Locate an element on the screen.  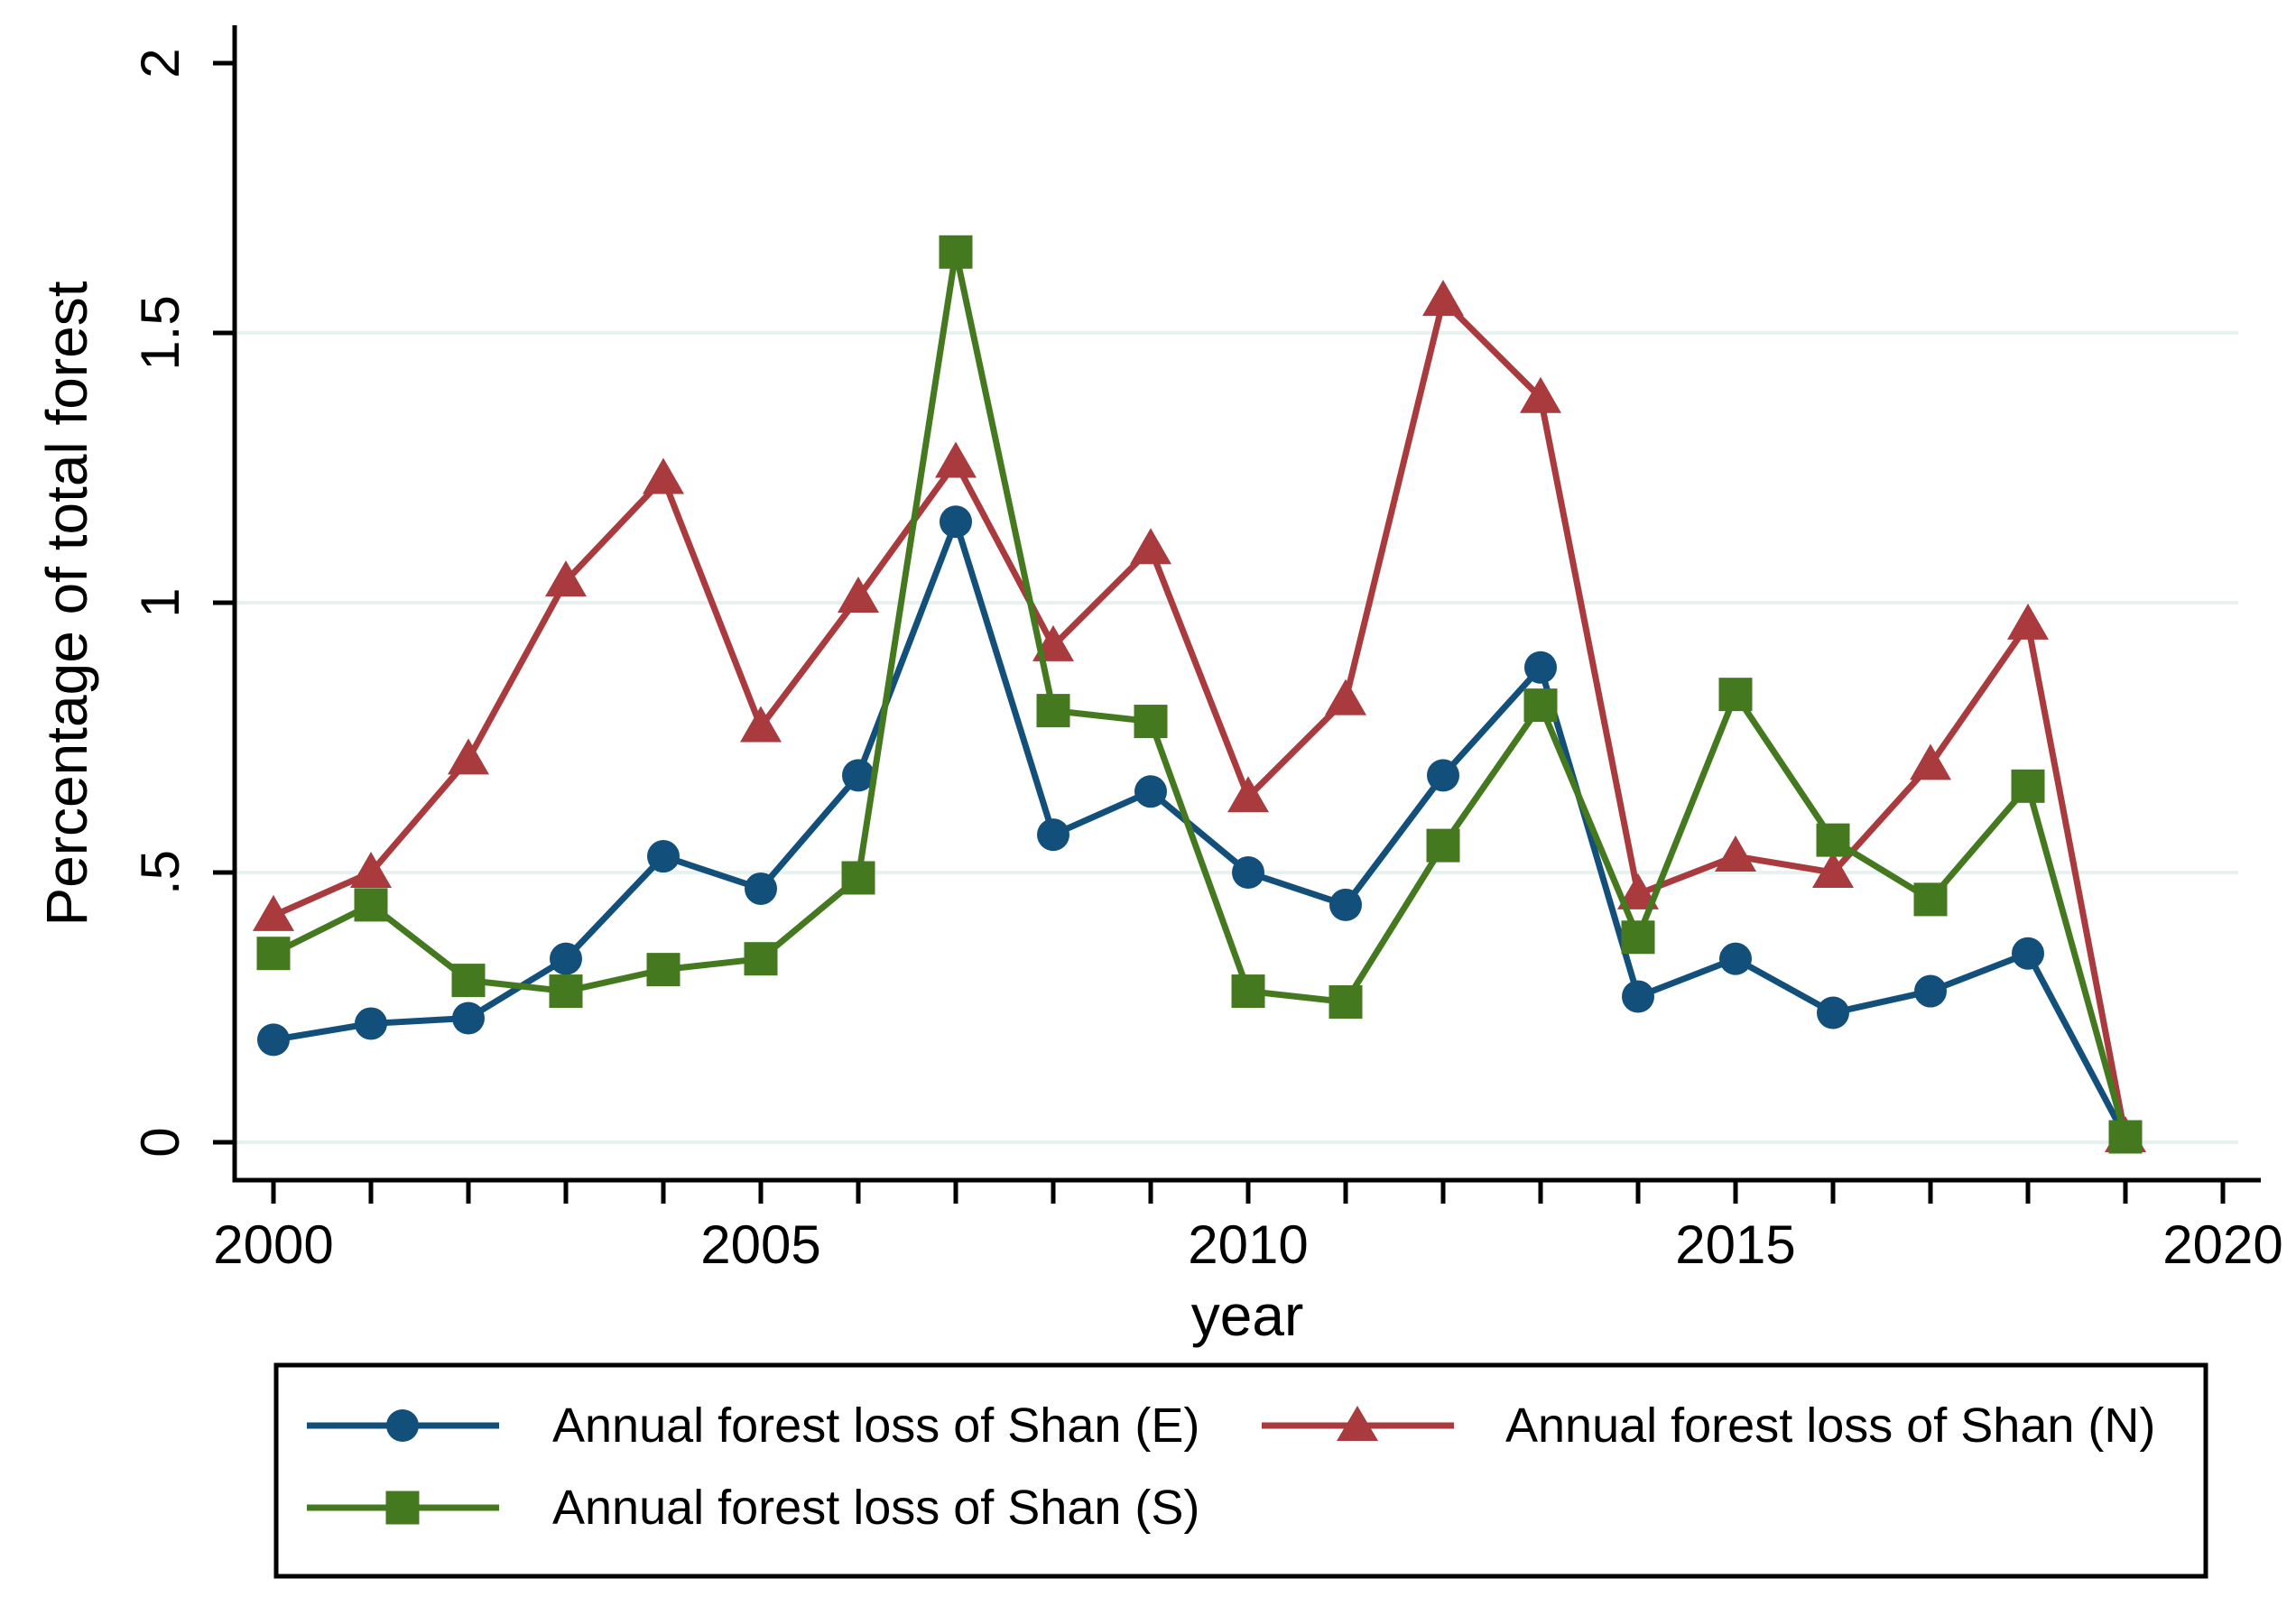
legend-label-shan-s: Annual forest loss of Shan (S) is located at coordinates (875, 1508).